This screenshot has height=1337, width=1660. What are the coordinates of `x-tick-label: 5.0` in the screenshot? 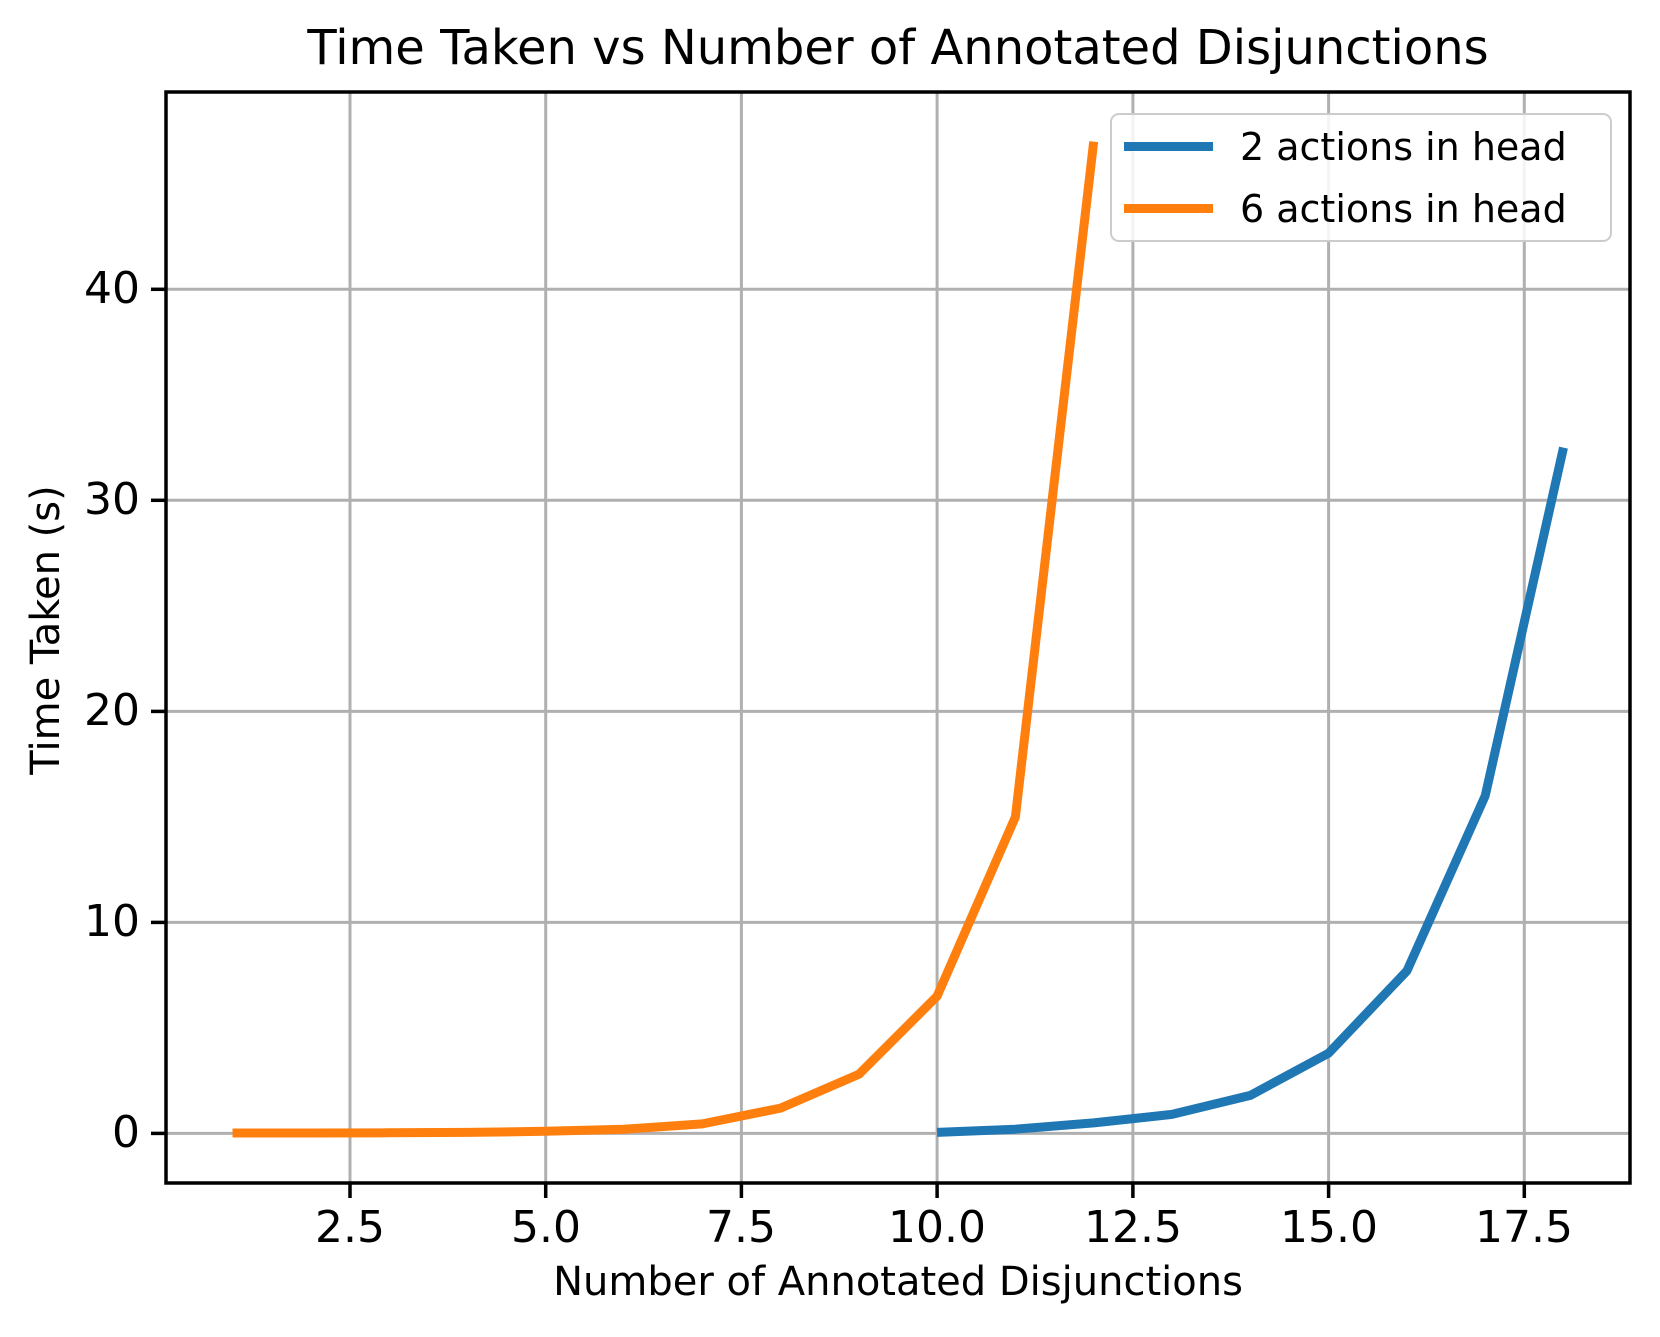 It's located at (546, 1227).